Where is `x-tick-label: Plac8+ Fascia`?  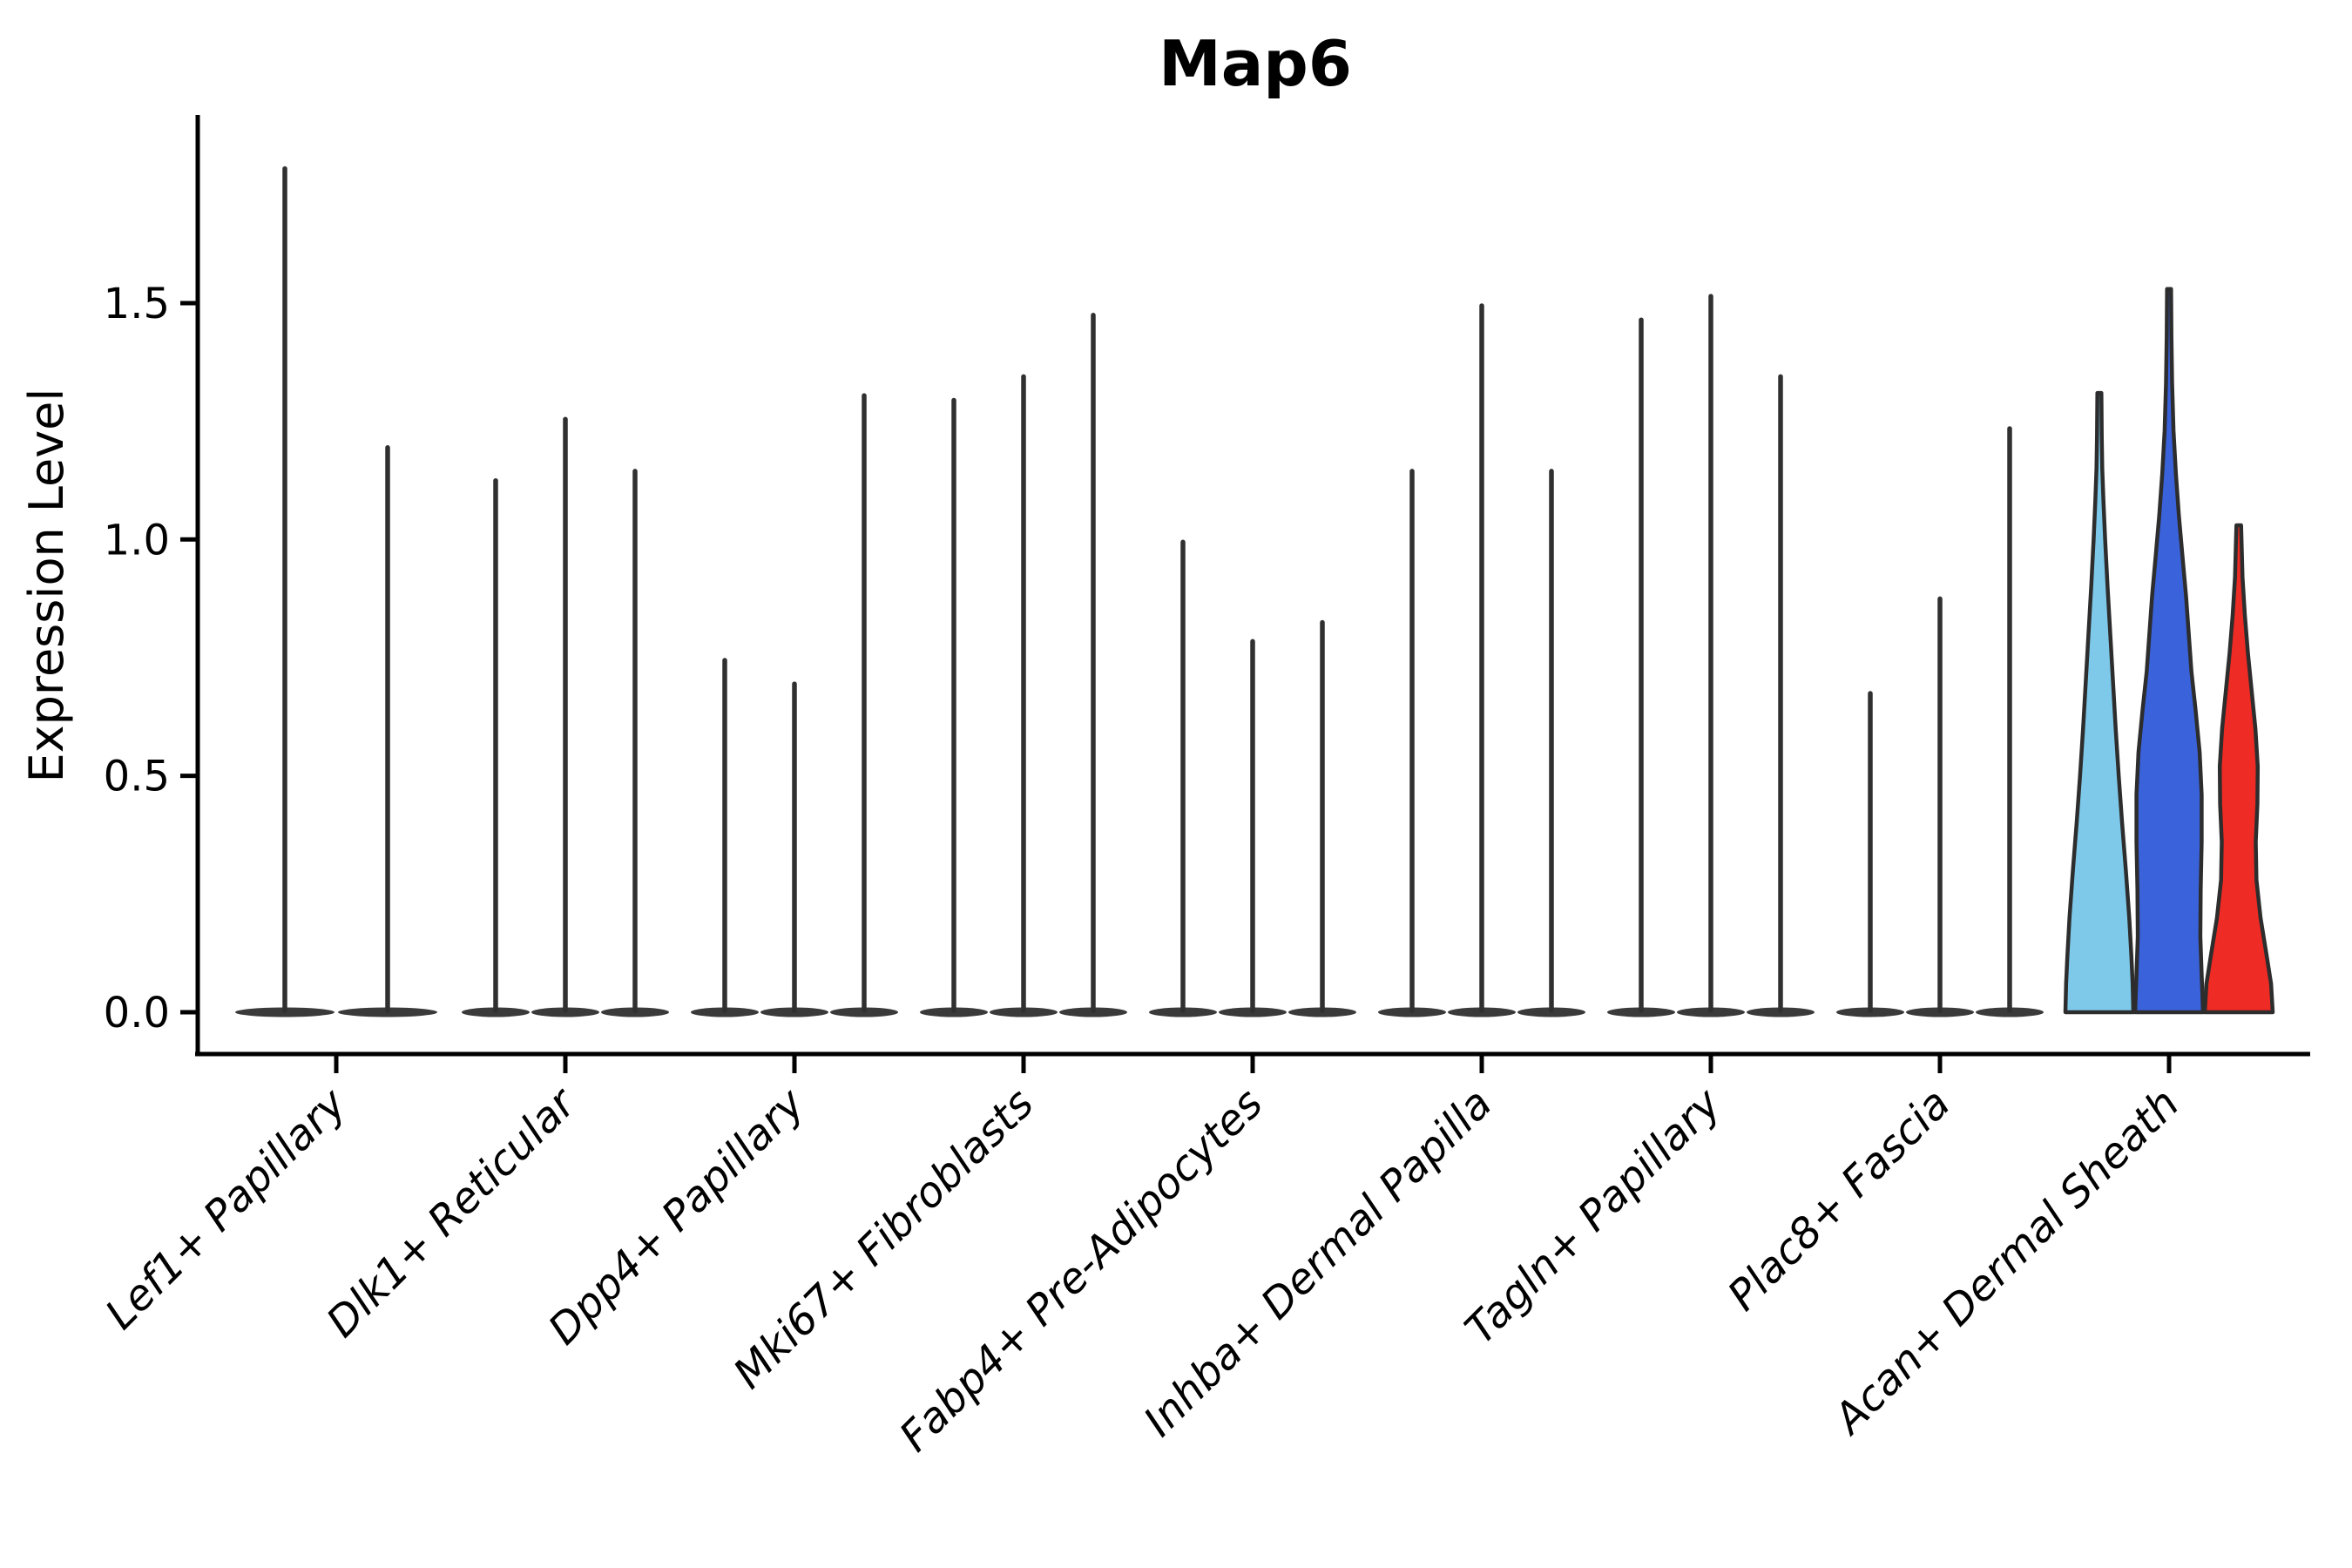
x-tick-label: Plac8+ Fascia is located at coordinates (1839, 1200).